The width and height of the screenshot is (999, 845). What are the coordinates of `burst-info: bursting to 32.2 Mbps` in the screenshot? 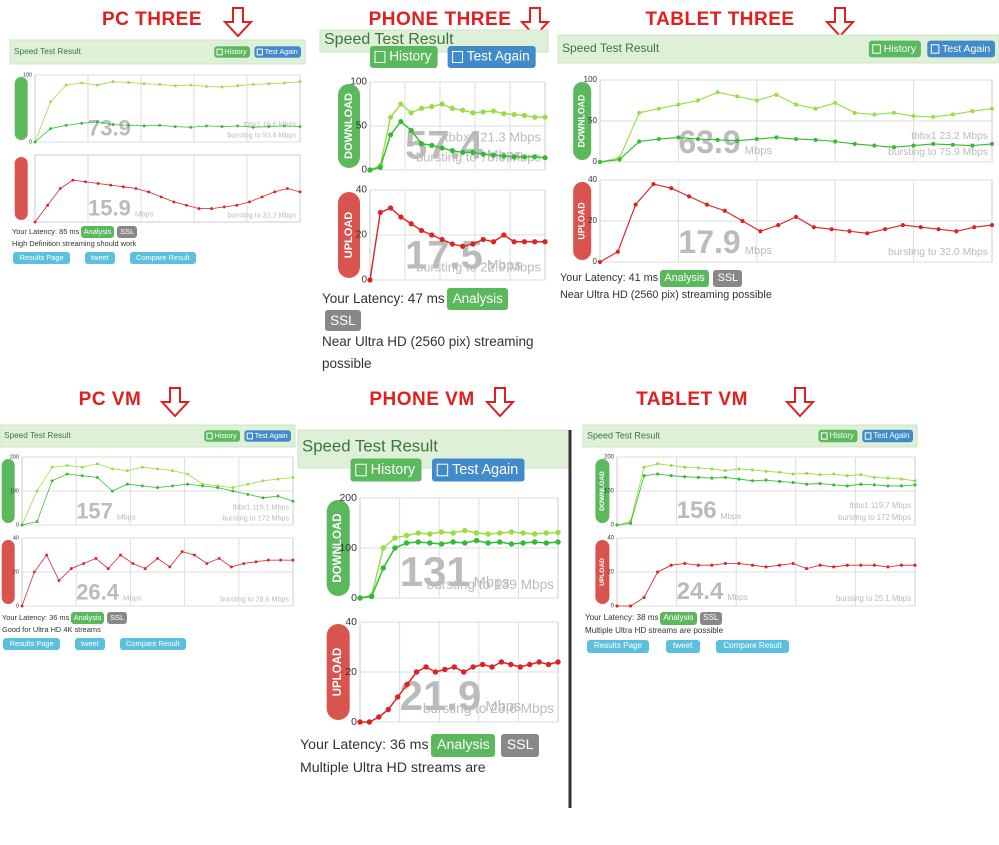 It's located at (261, 215).